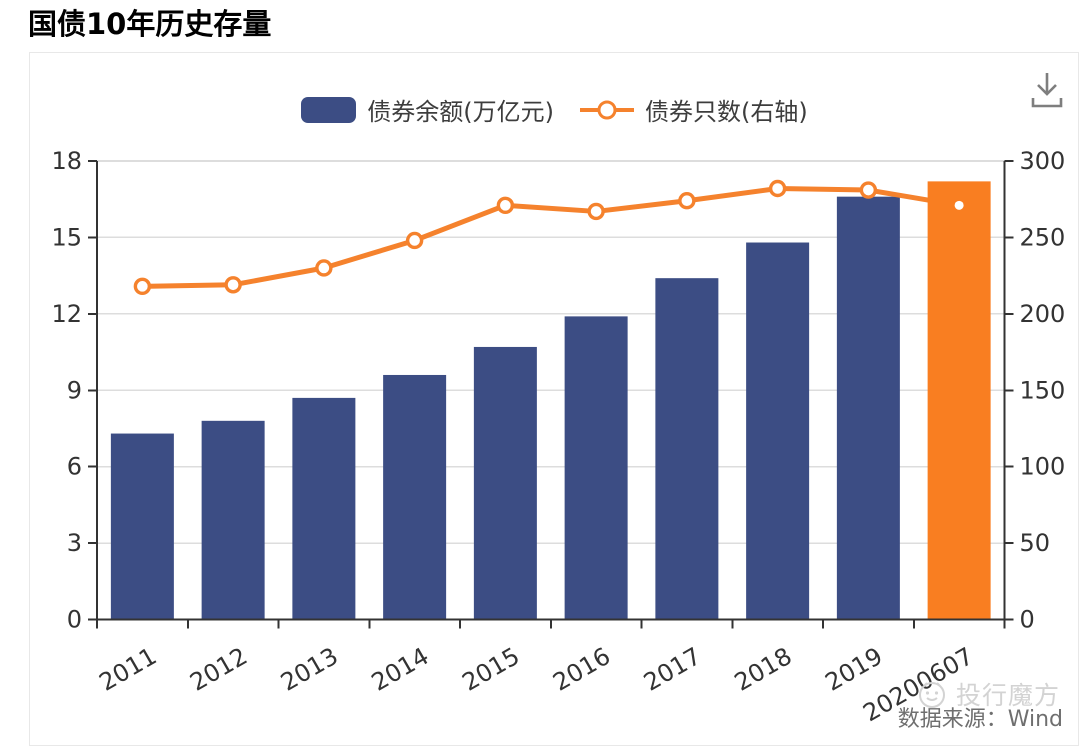 The width and height of the screenshot is (1080, 747). I want to click on mascot-face-icon, so click(931, 695).